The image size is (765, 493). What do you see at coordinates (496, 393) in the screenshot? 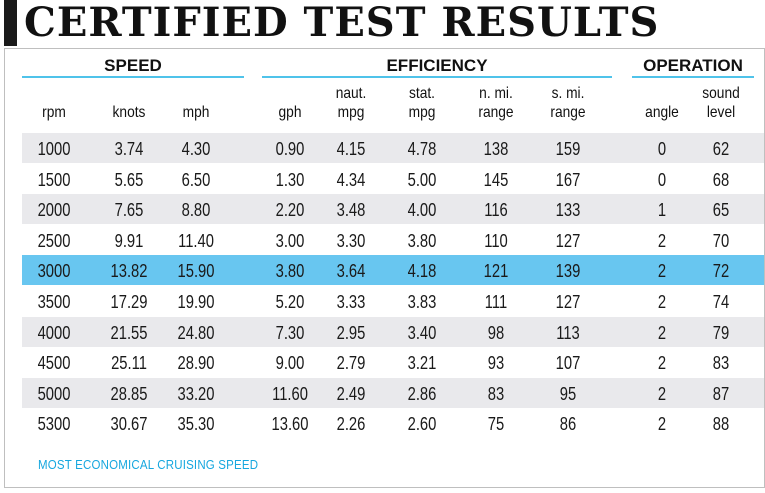
I see `cell-n-mi-range: 83` at bounding box center [496, 393].